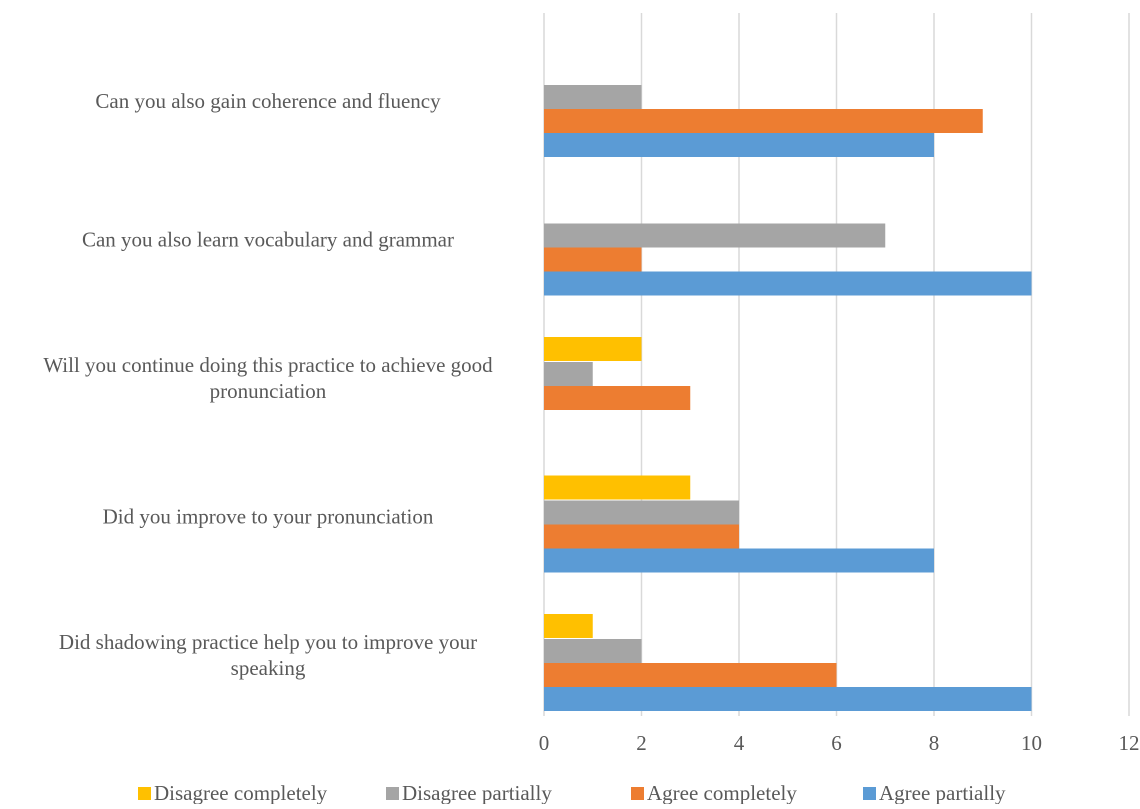  Describe the element at coordinates (722, 792) in the screenshot. I see `legend-label-agree-completely: Agree completely` at that location.